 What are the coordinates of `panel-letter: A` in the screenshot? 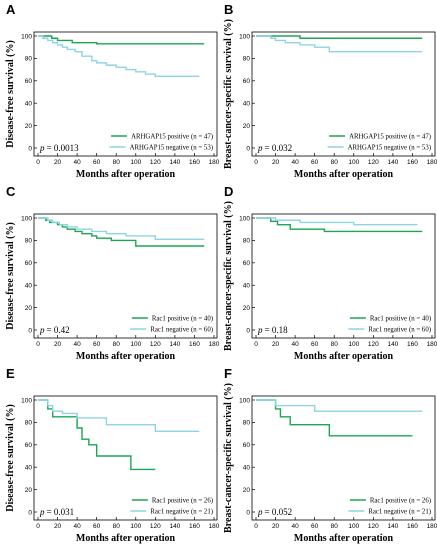 It's located at (11, 9).